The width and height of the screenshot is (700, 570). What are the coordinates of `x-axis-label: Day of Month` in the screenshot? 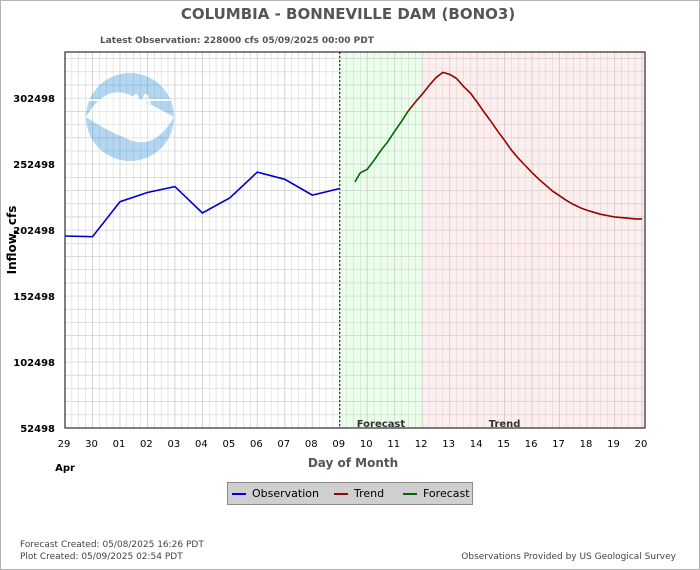 It's located at (353, 463).